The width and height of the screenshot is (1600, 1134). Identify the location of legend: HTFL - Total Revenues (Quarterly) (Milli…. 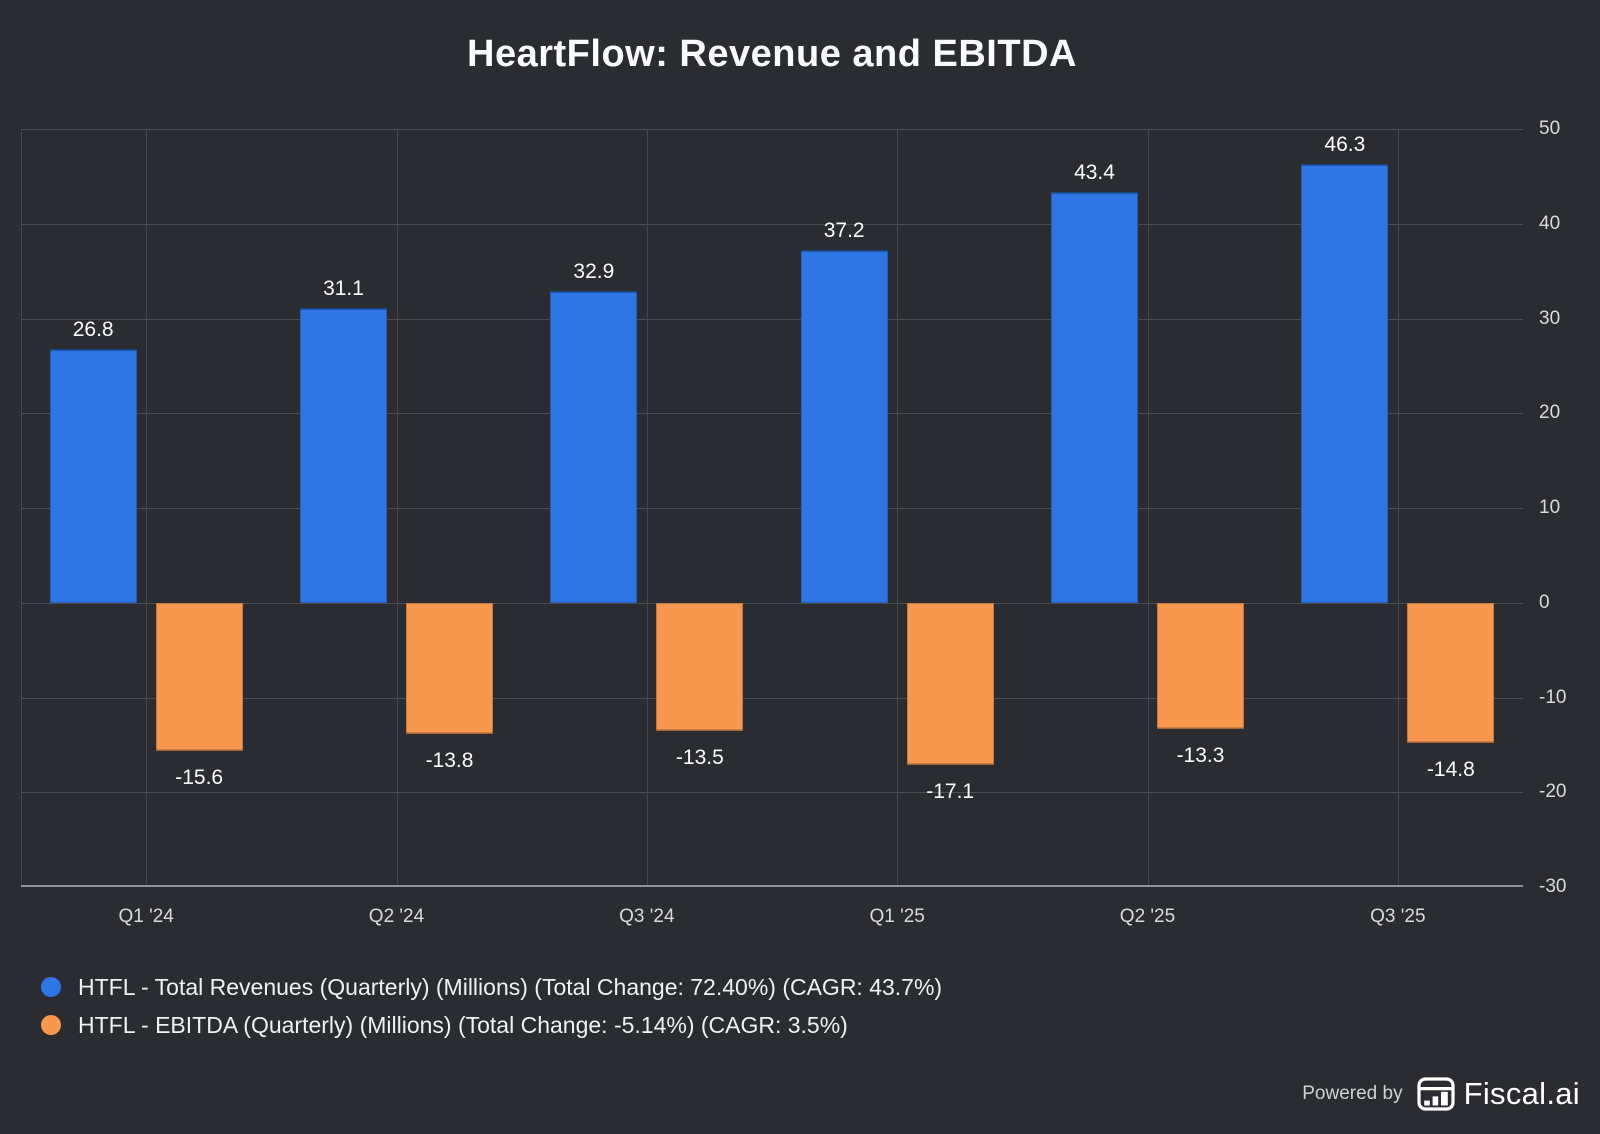
(491, 1006).